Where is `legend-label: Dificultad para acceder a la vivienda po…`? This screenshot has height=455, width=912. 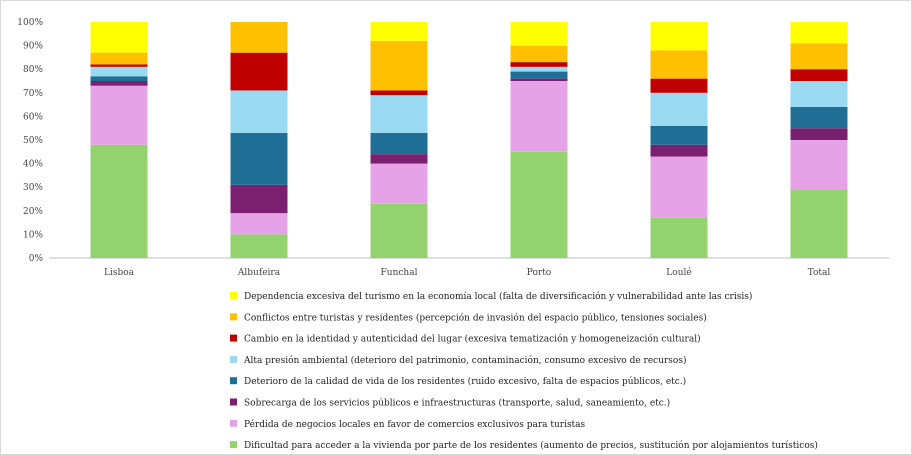 legend-label: Dificultad para acceder a la vivienda po… is located at coordinates (531, 445).